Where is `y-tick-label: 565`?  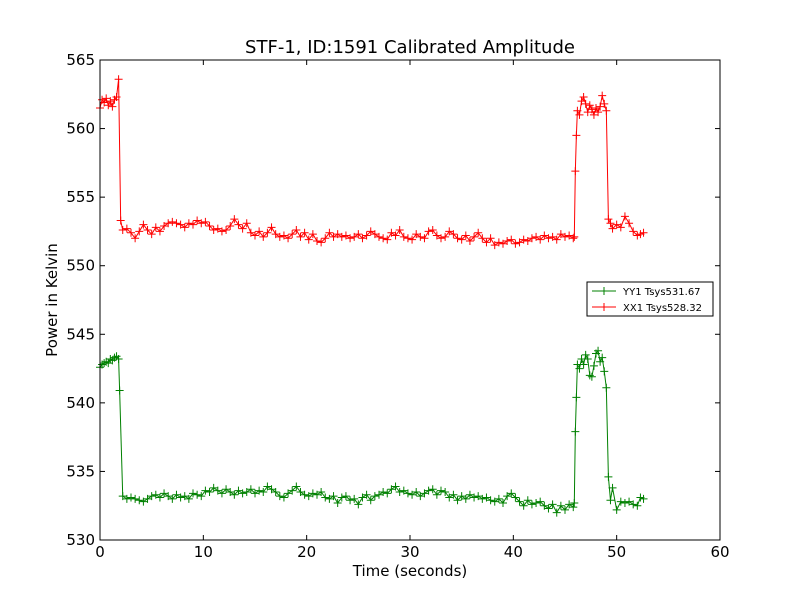
y-tick-label: 565 is located at coordinates (80, 60).